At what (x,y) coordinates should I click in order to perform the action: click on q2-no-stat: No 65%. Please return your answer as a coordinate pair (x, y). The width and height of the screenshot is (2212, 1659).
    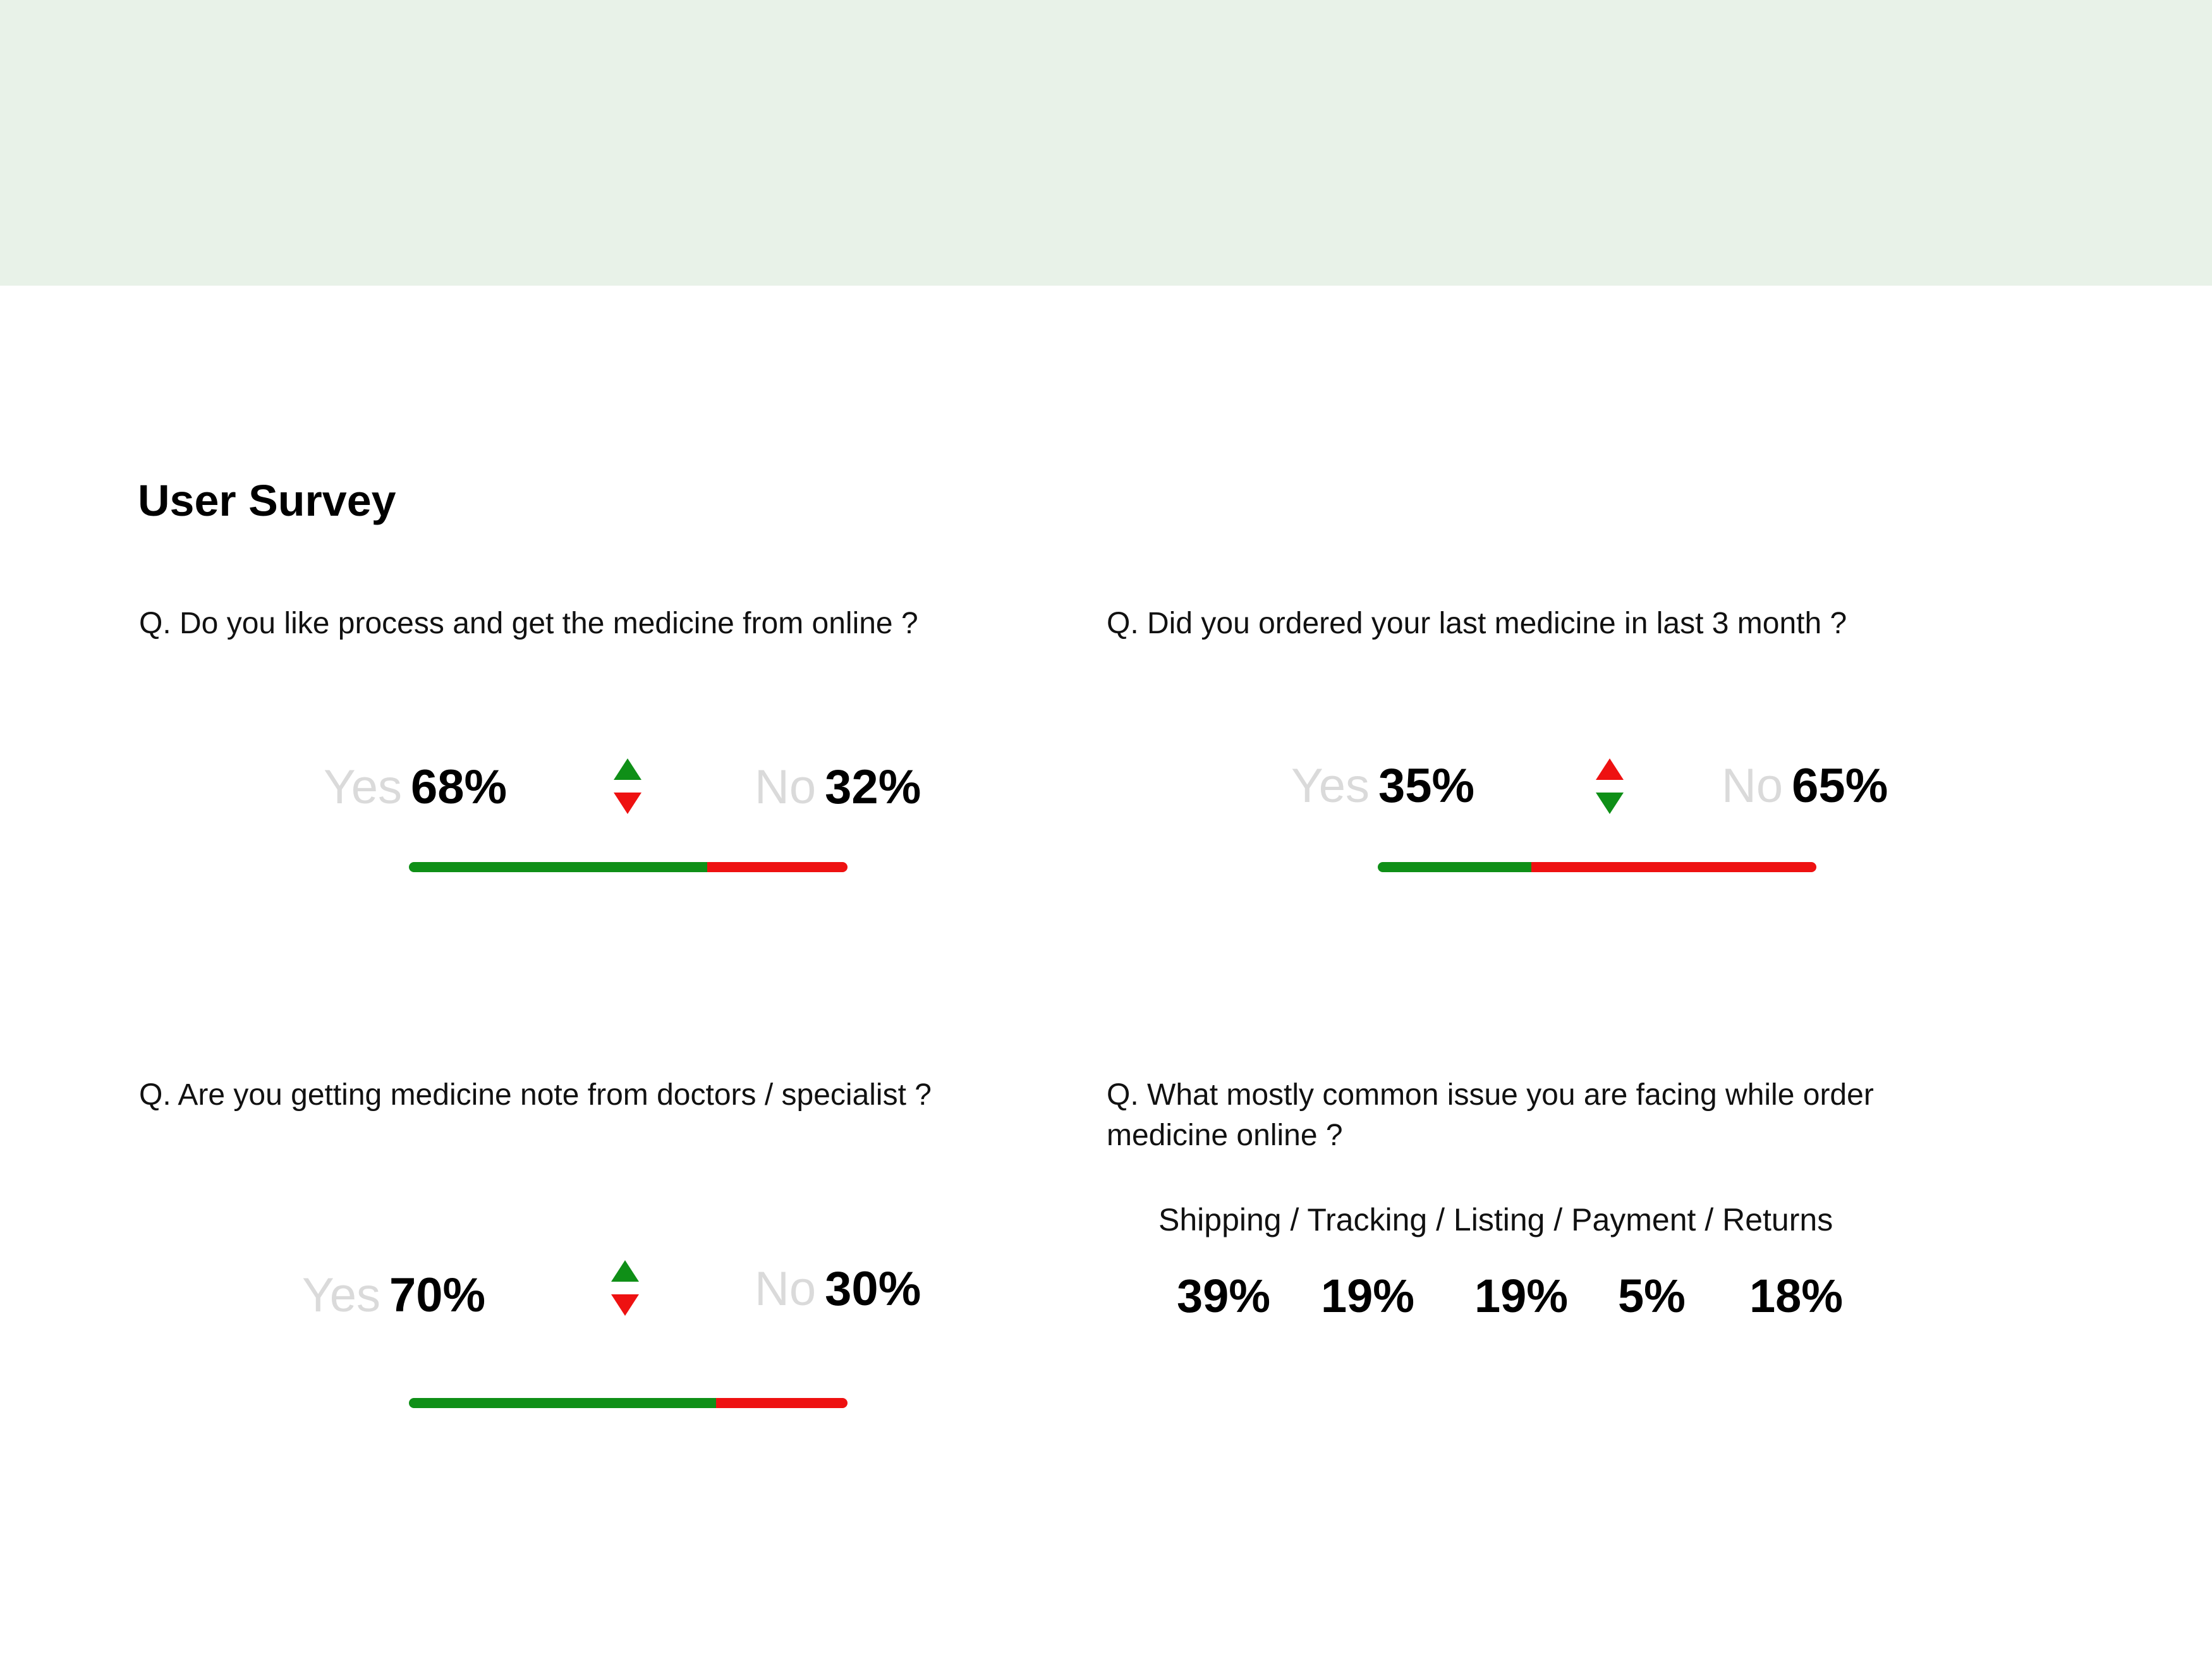
    Looking at the image, I should click on (1805, 786).